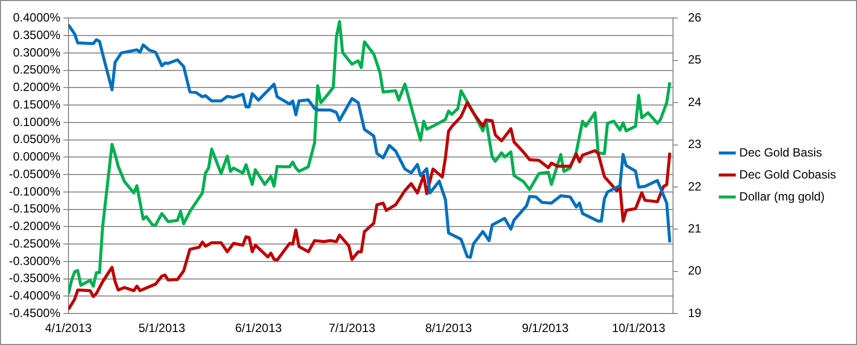  What do you see at coordinates (782, 196) in the screenshot?
I see `legend-label: Dollar (mg gold)` at bounding box center [782, 196].